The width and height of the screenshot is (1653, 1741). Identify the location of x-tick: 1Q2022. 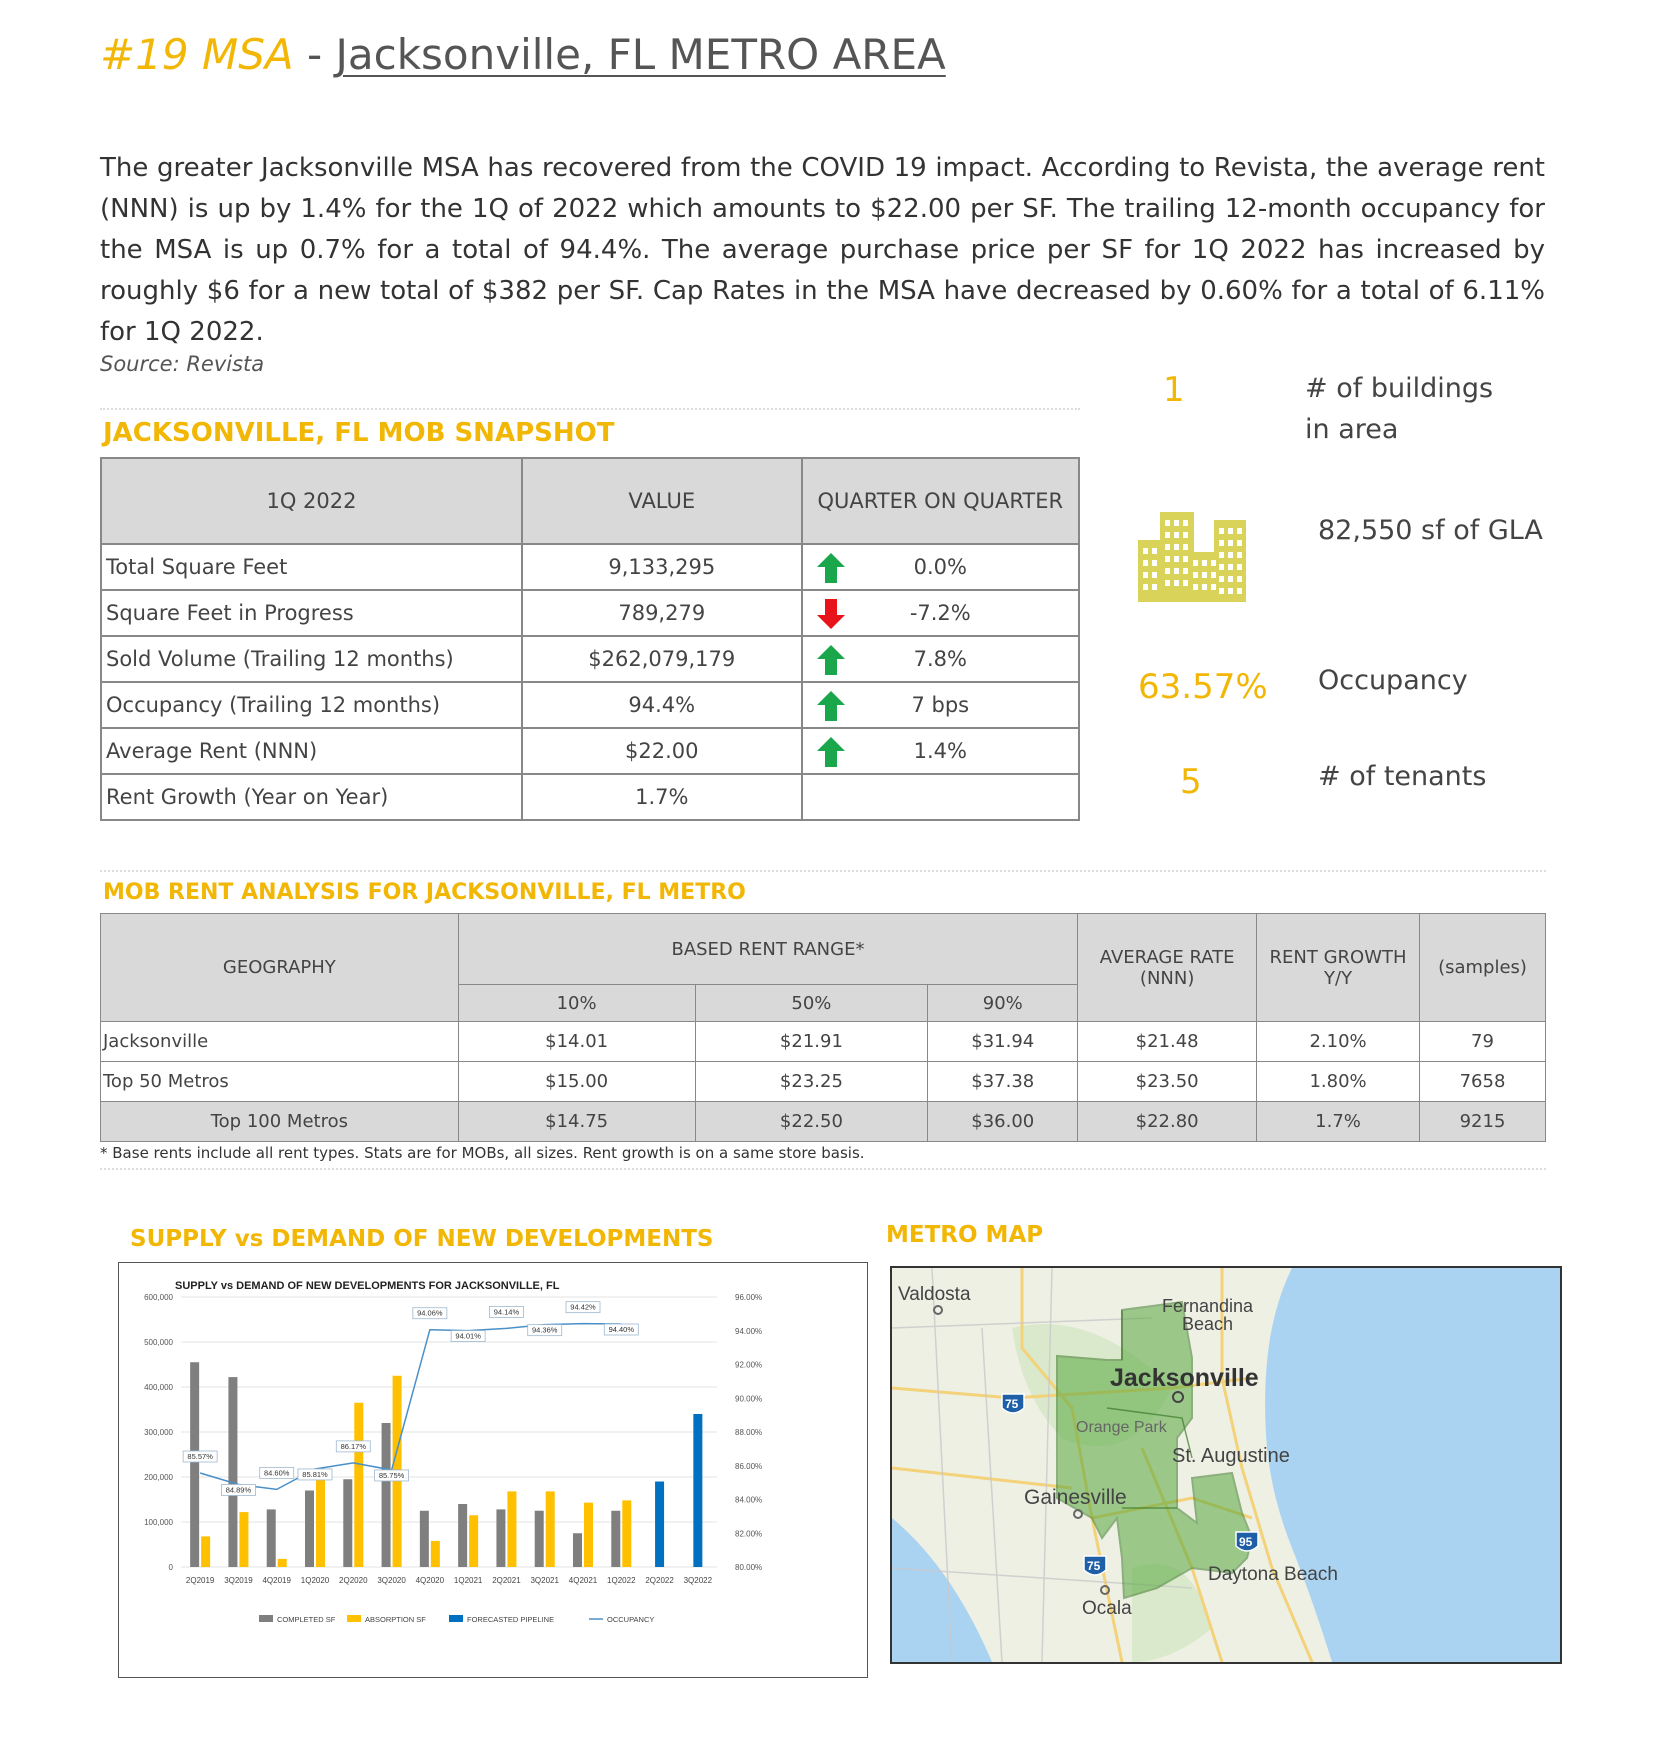
(621, 1580).